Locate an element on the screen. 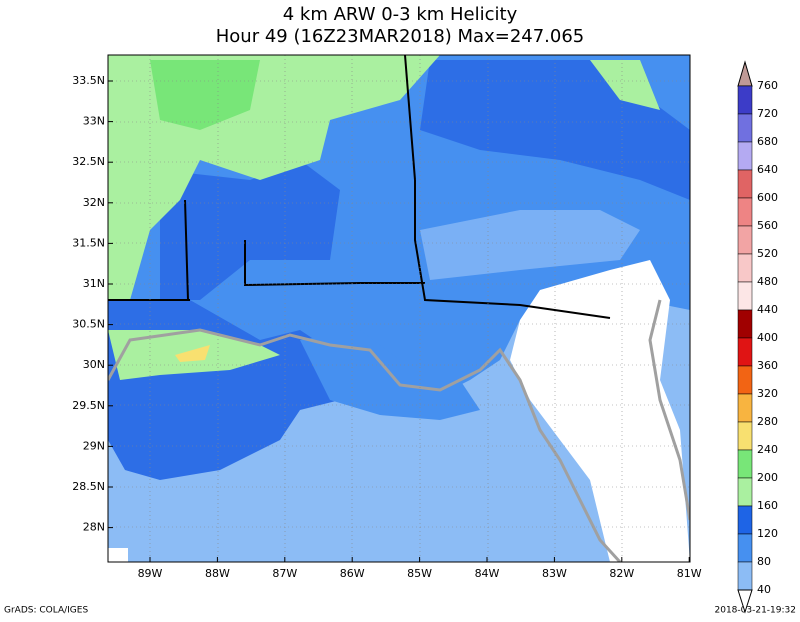 Image resolution: width=800 pixels, height=622 pixels. title: 4 km ARW 0-3 km Helicity is located at coordinates (400, 14).